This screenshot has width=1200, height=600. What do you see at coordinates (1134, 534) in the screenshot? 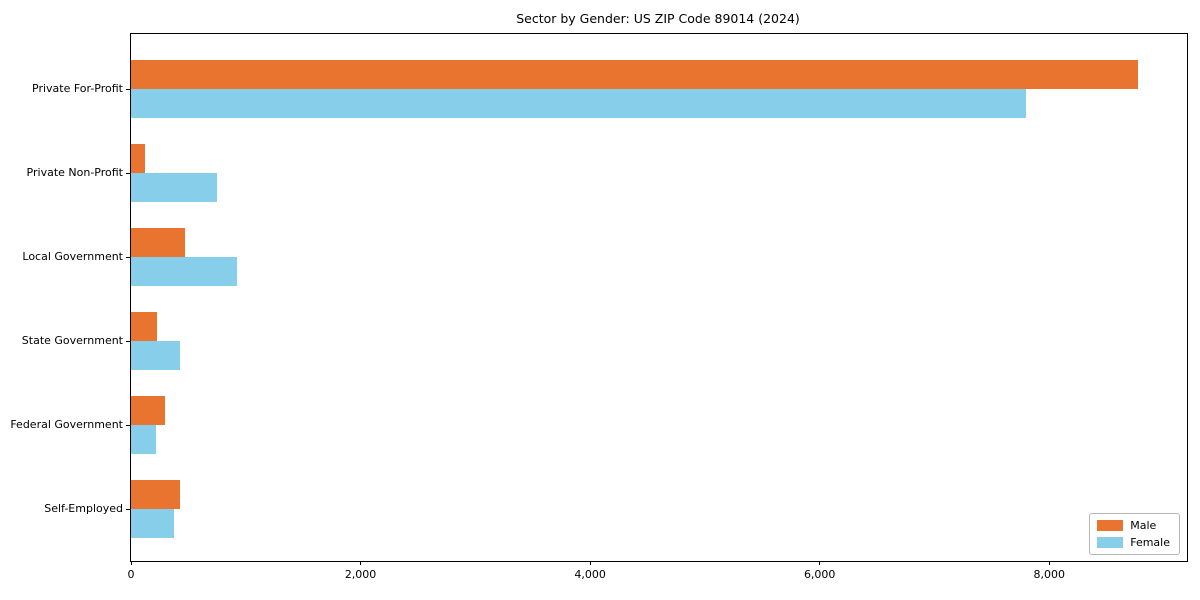
I see `legend: Male Female` at bounding box center [1134, 534].